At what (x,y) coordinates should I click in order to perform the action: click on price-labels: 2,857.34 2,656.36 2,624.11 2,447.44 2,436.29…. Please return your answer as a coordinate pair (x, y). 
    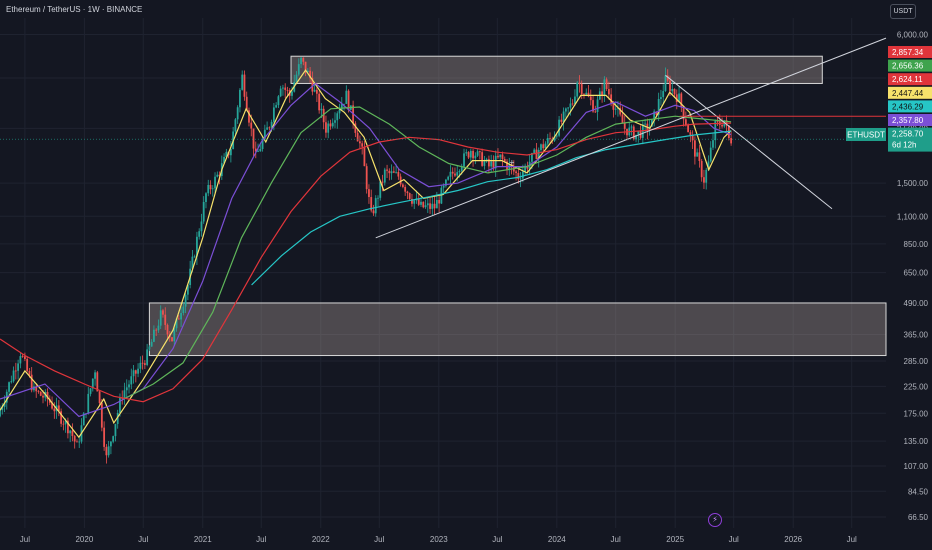
    Looking at the image, I should click on (910, 99).